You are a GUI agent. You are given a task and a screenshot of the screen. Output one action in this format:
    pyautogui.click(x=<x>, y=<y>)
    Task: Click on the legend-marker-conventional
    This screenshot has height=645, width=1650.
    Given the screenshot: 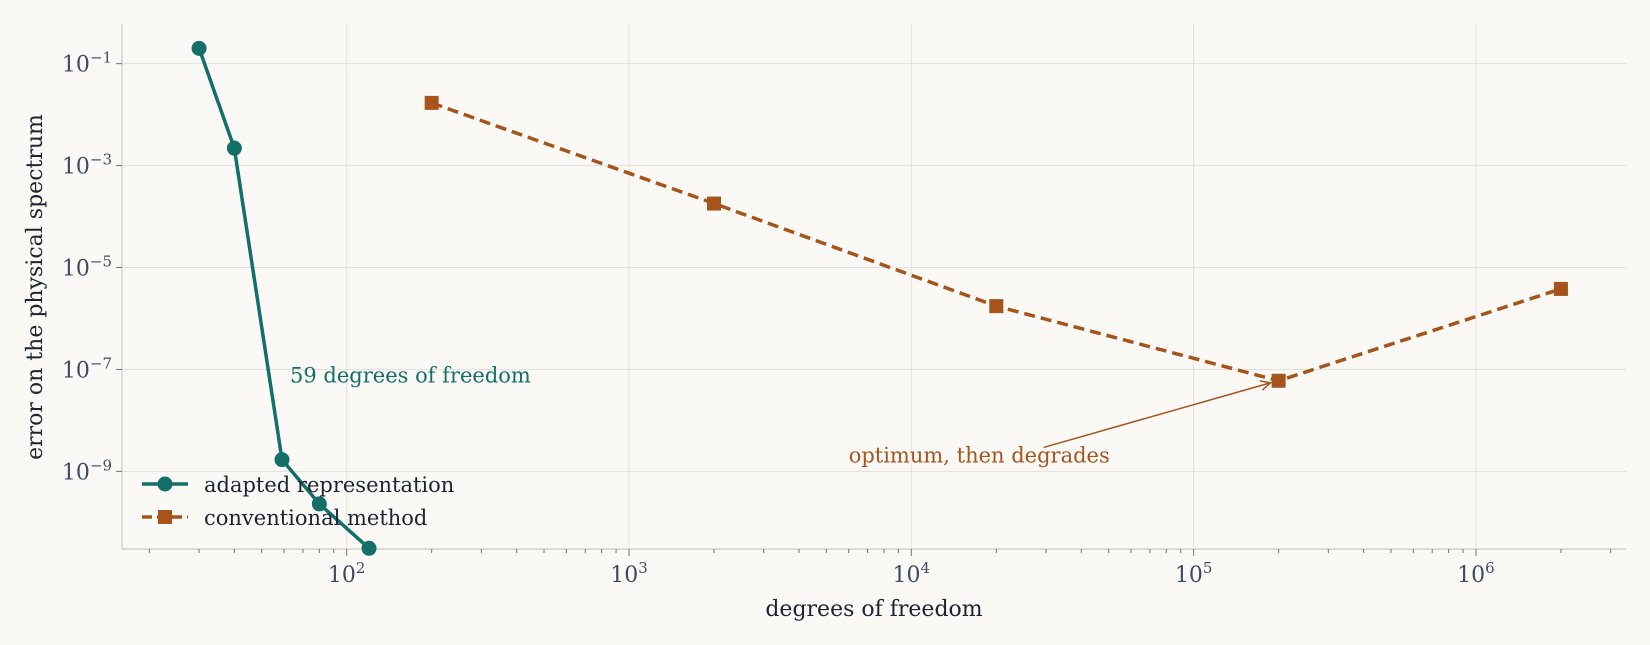 What is the action you would take?
    pyautogui.click(x=165, y=517)
    